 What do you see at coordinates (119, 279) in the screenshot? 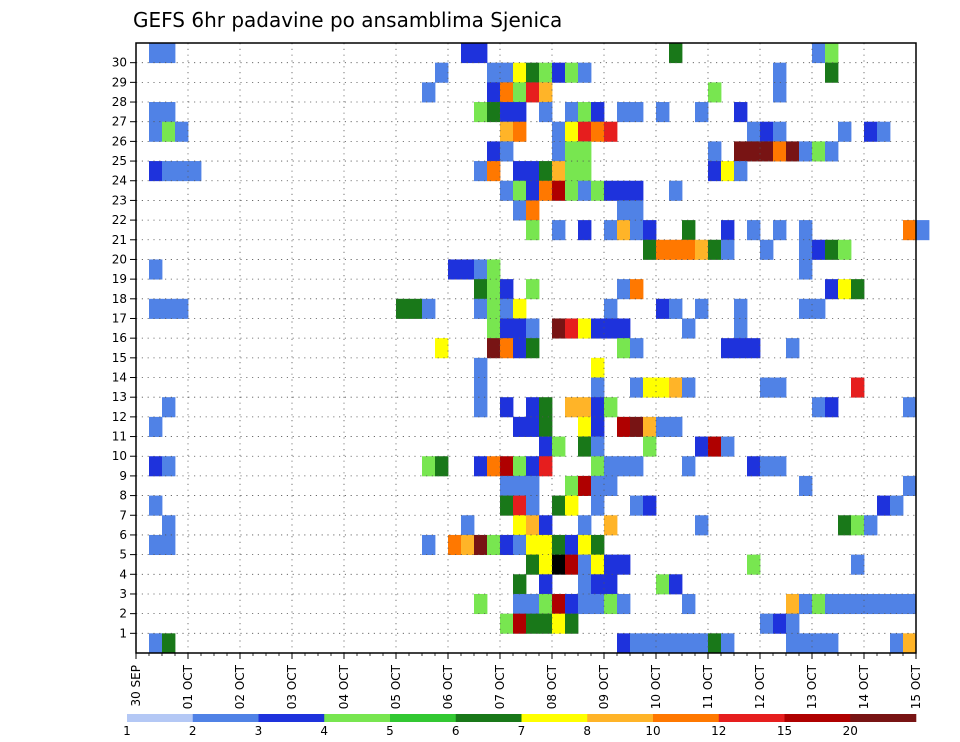
I see `y-tick-label: 19` at bounding box center [119, 279].